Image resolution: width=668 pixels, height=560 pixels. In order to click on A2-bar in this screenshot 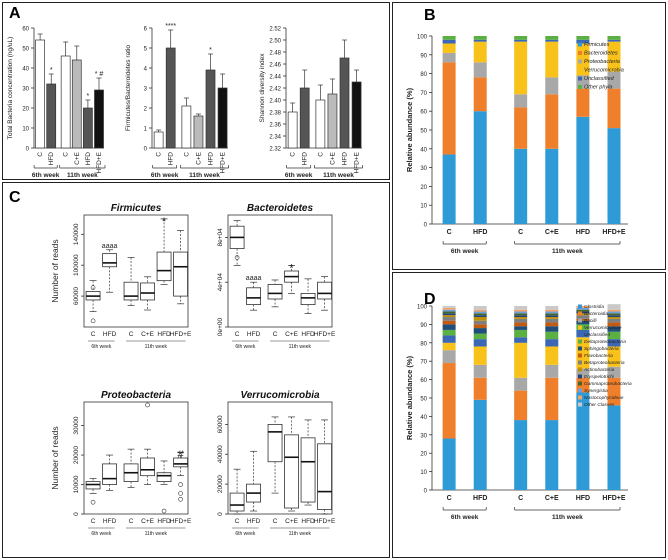, I will do `click(198, 132)`.